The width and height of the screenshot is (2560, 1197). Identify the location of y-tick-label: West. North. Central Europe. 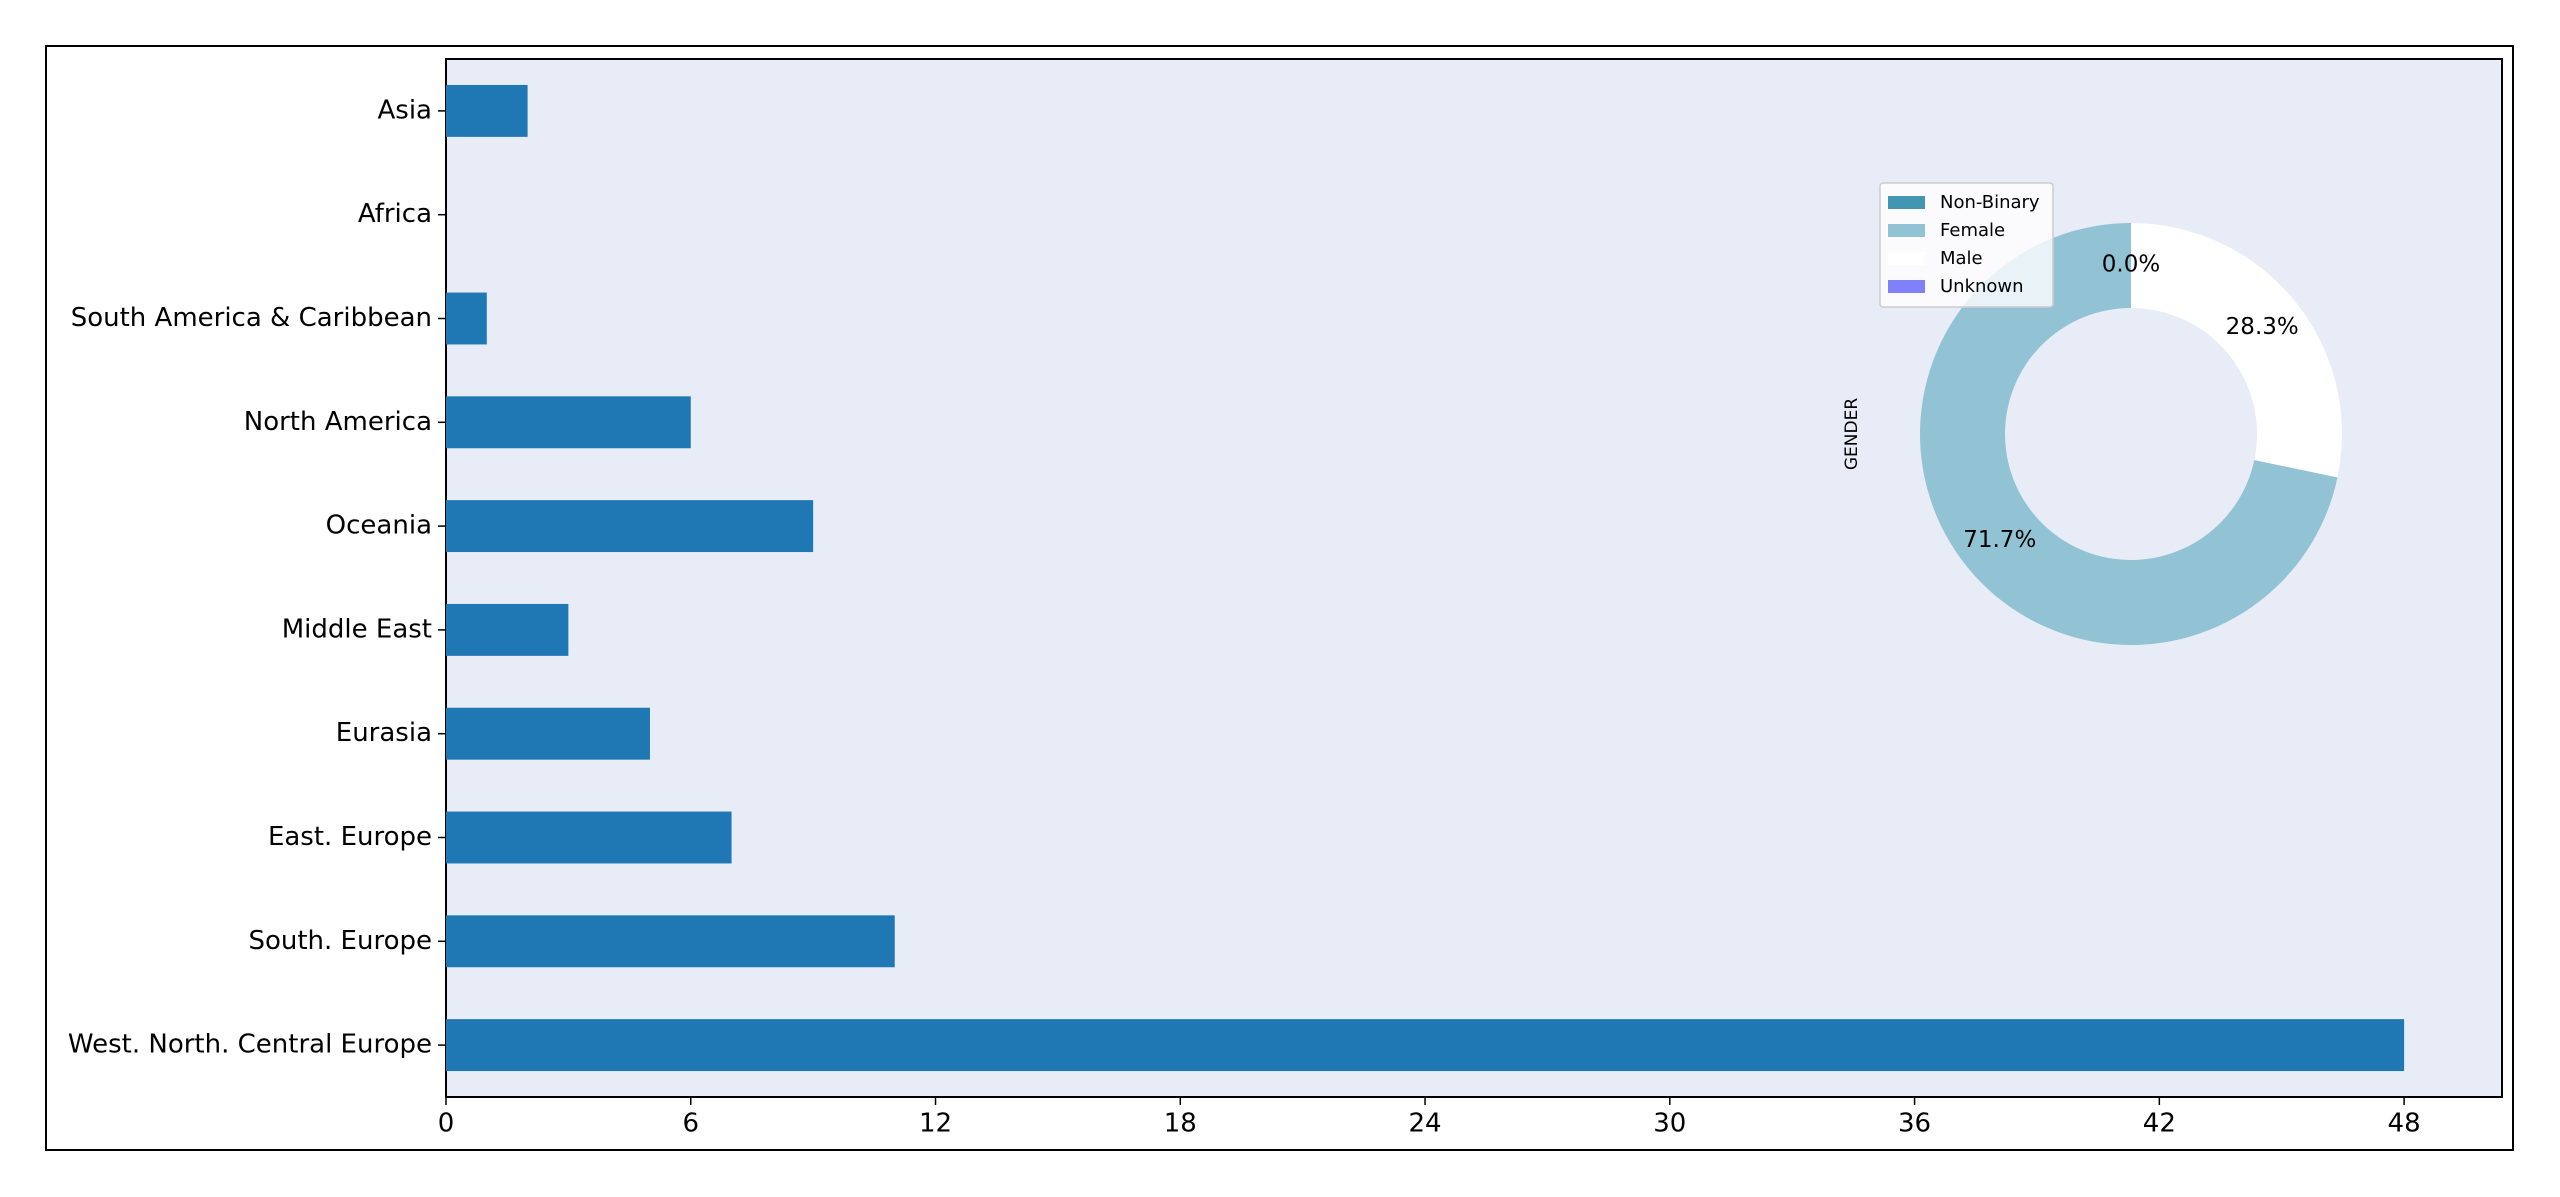
(250, 1045).